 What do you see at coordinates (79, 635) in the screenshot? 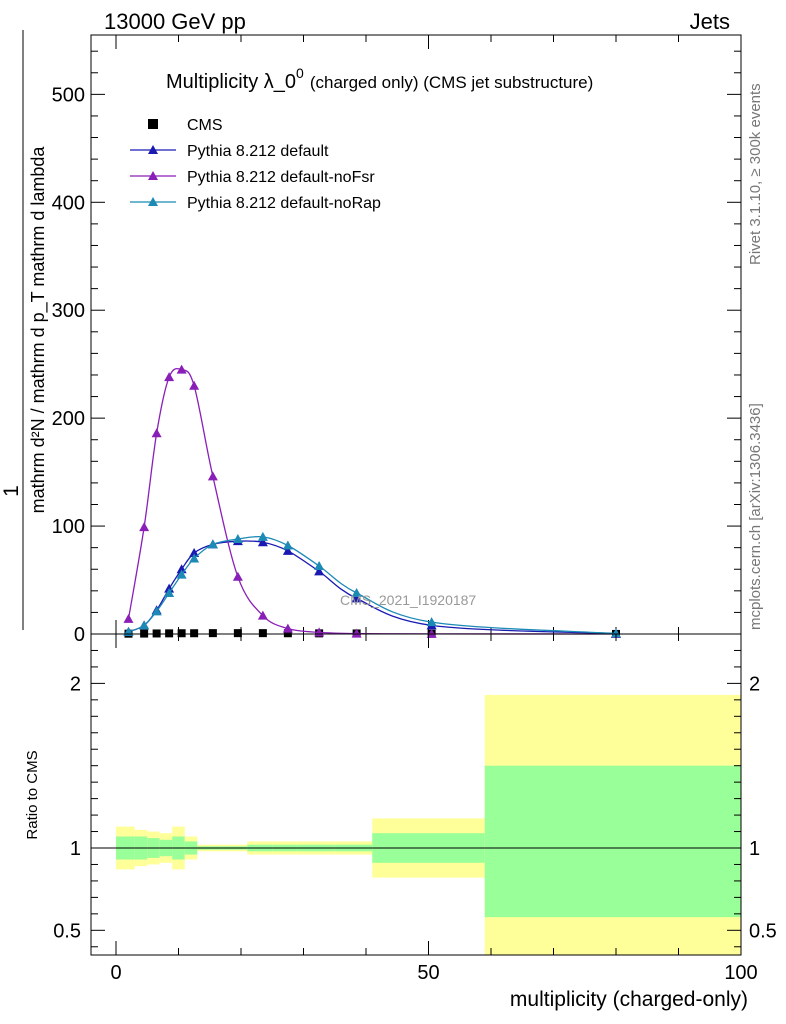
I see `y-tick-label: 0` at bounding box center [79, 635].